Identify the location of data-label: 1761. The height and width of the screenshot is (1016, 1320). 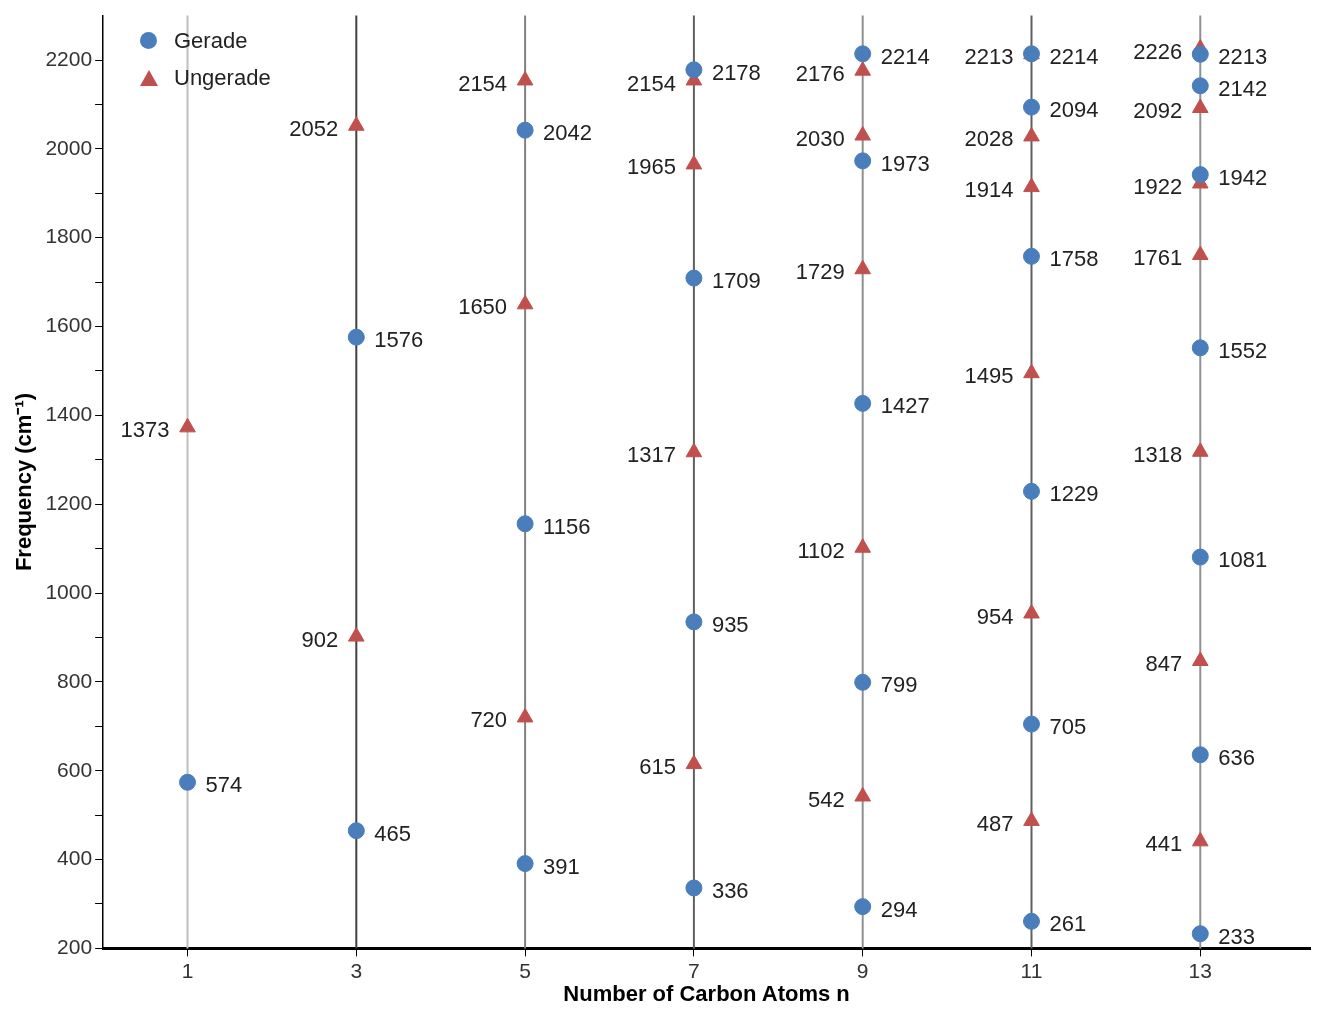
(1158, 258).